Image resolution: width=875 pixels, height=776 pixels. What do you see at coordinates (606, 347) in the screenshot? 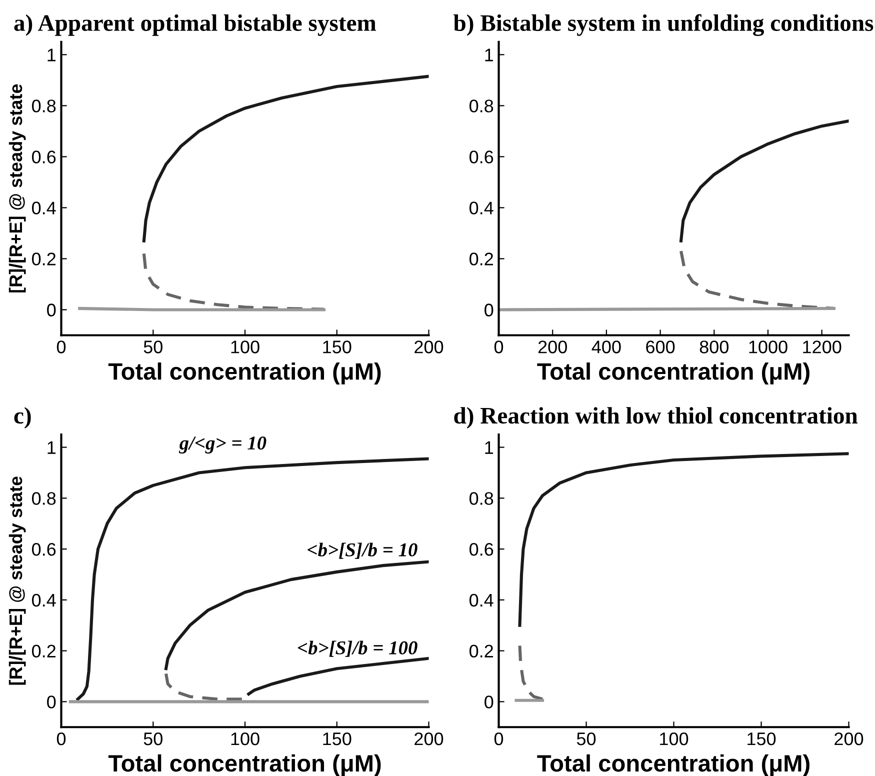
I see `x-tick-label: 400` at bounding box center [606, 347].